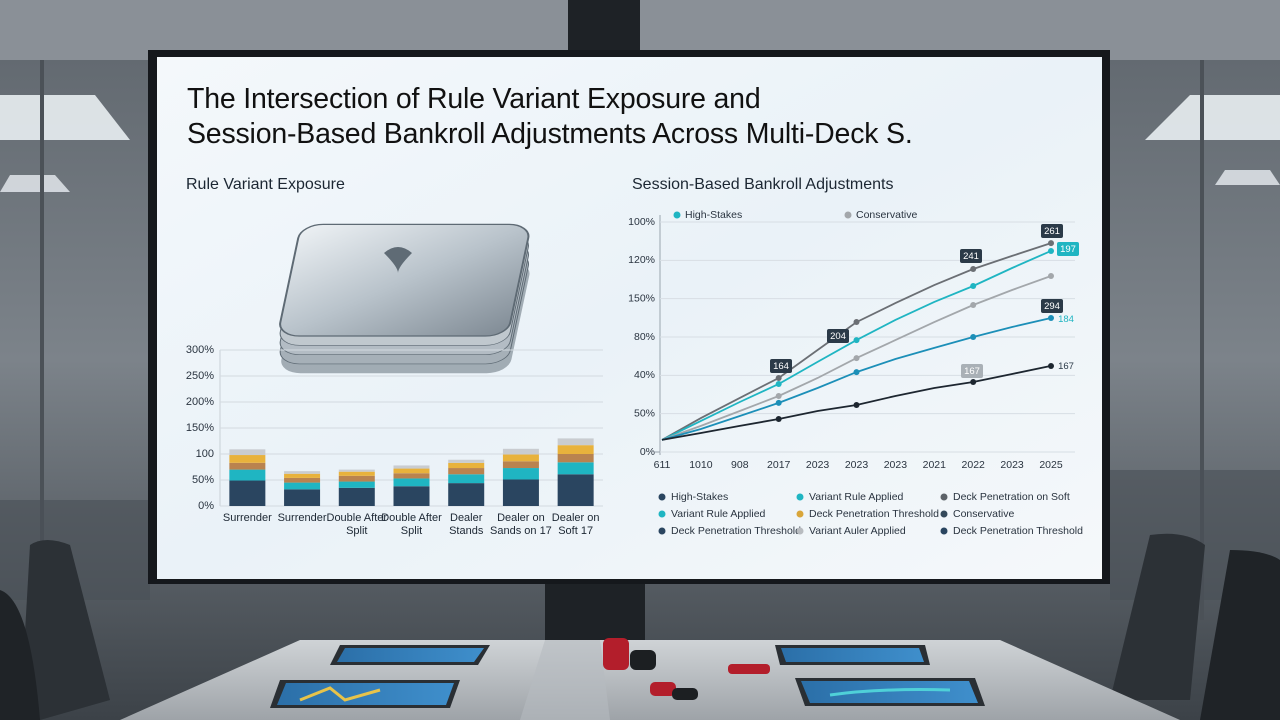 This screenshot has width=1280, height=720. What do you see at coordinates (575, 524) in the screenshot?
I see `x-tick-label: Dealer on Soft 17` at bounding box center [575, 524].